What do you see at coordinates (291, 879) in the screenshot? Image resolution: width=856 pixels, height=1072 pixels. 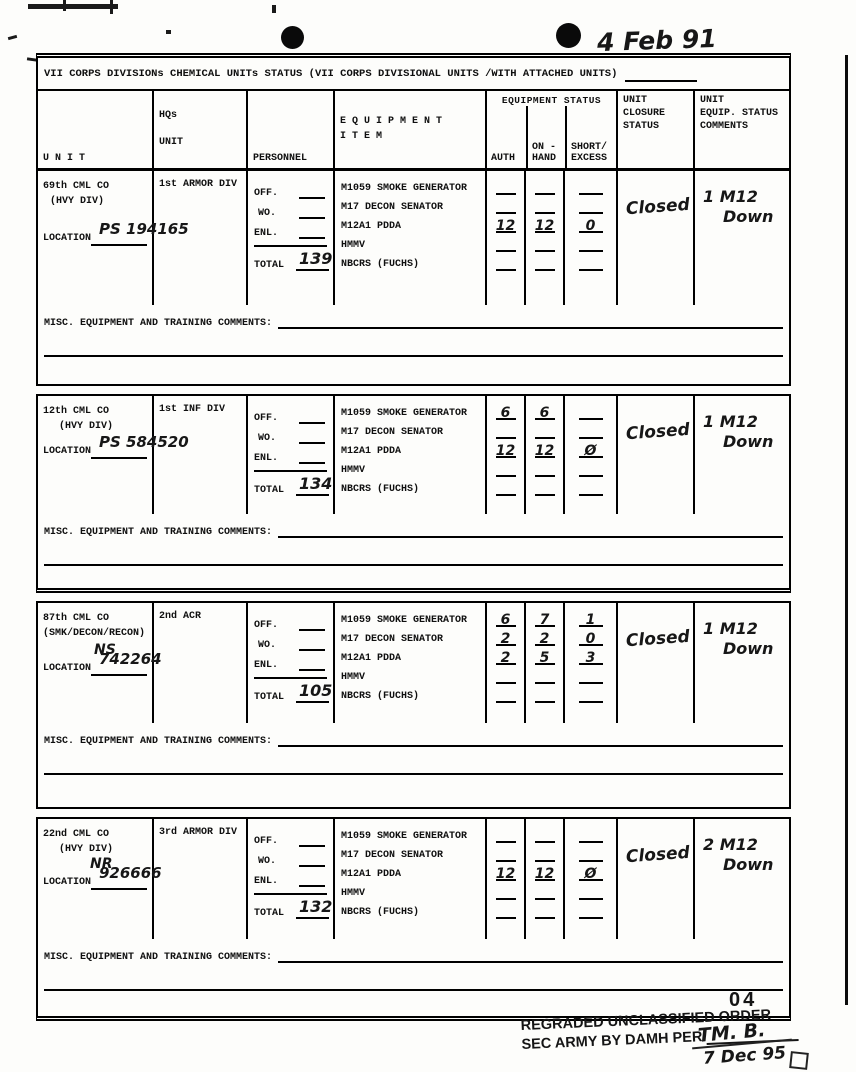 I see `personnel-cell: OFF. WO. ENL. TOTAL 132` at bounding box center [291, 879].